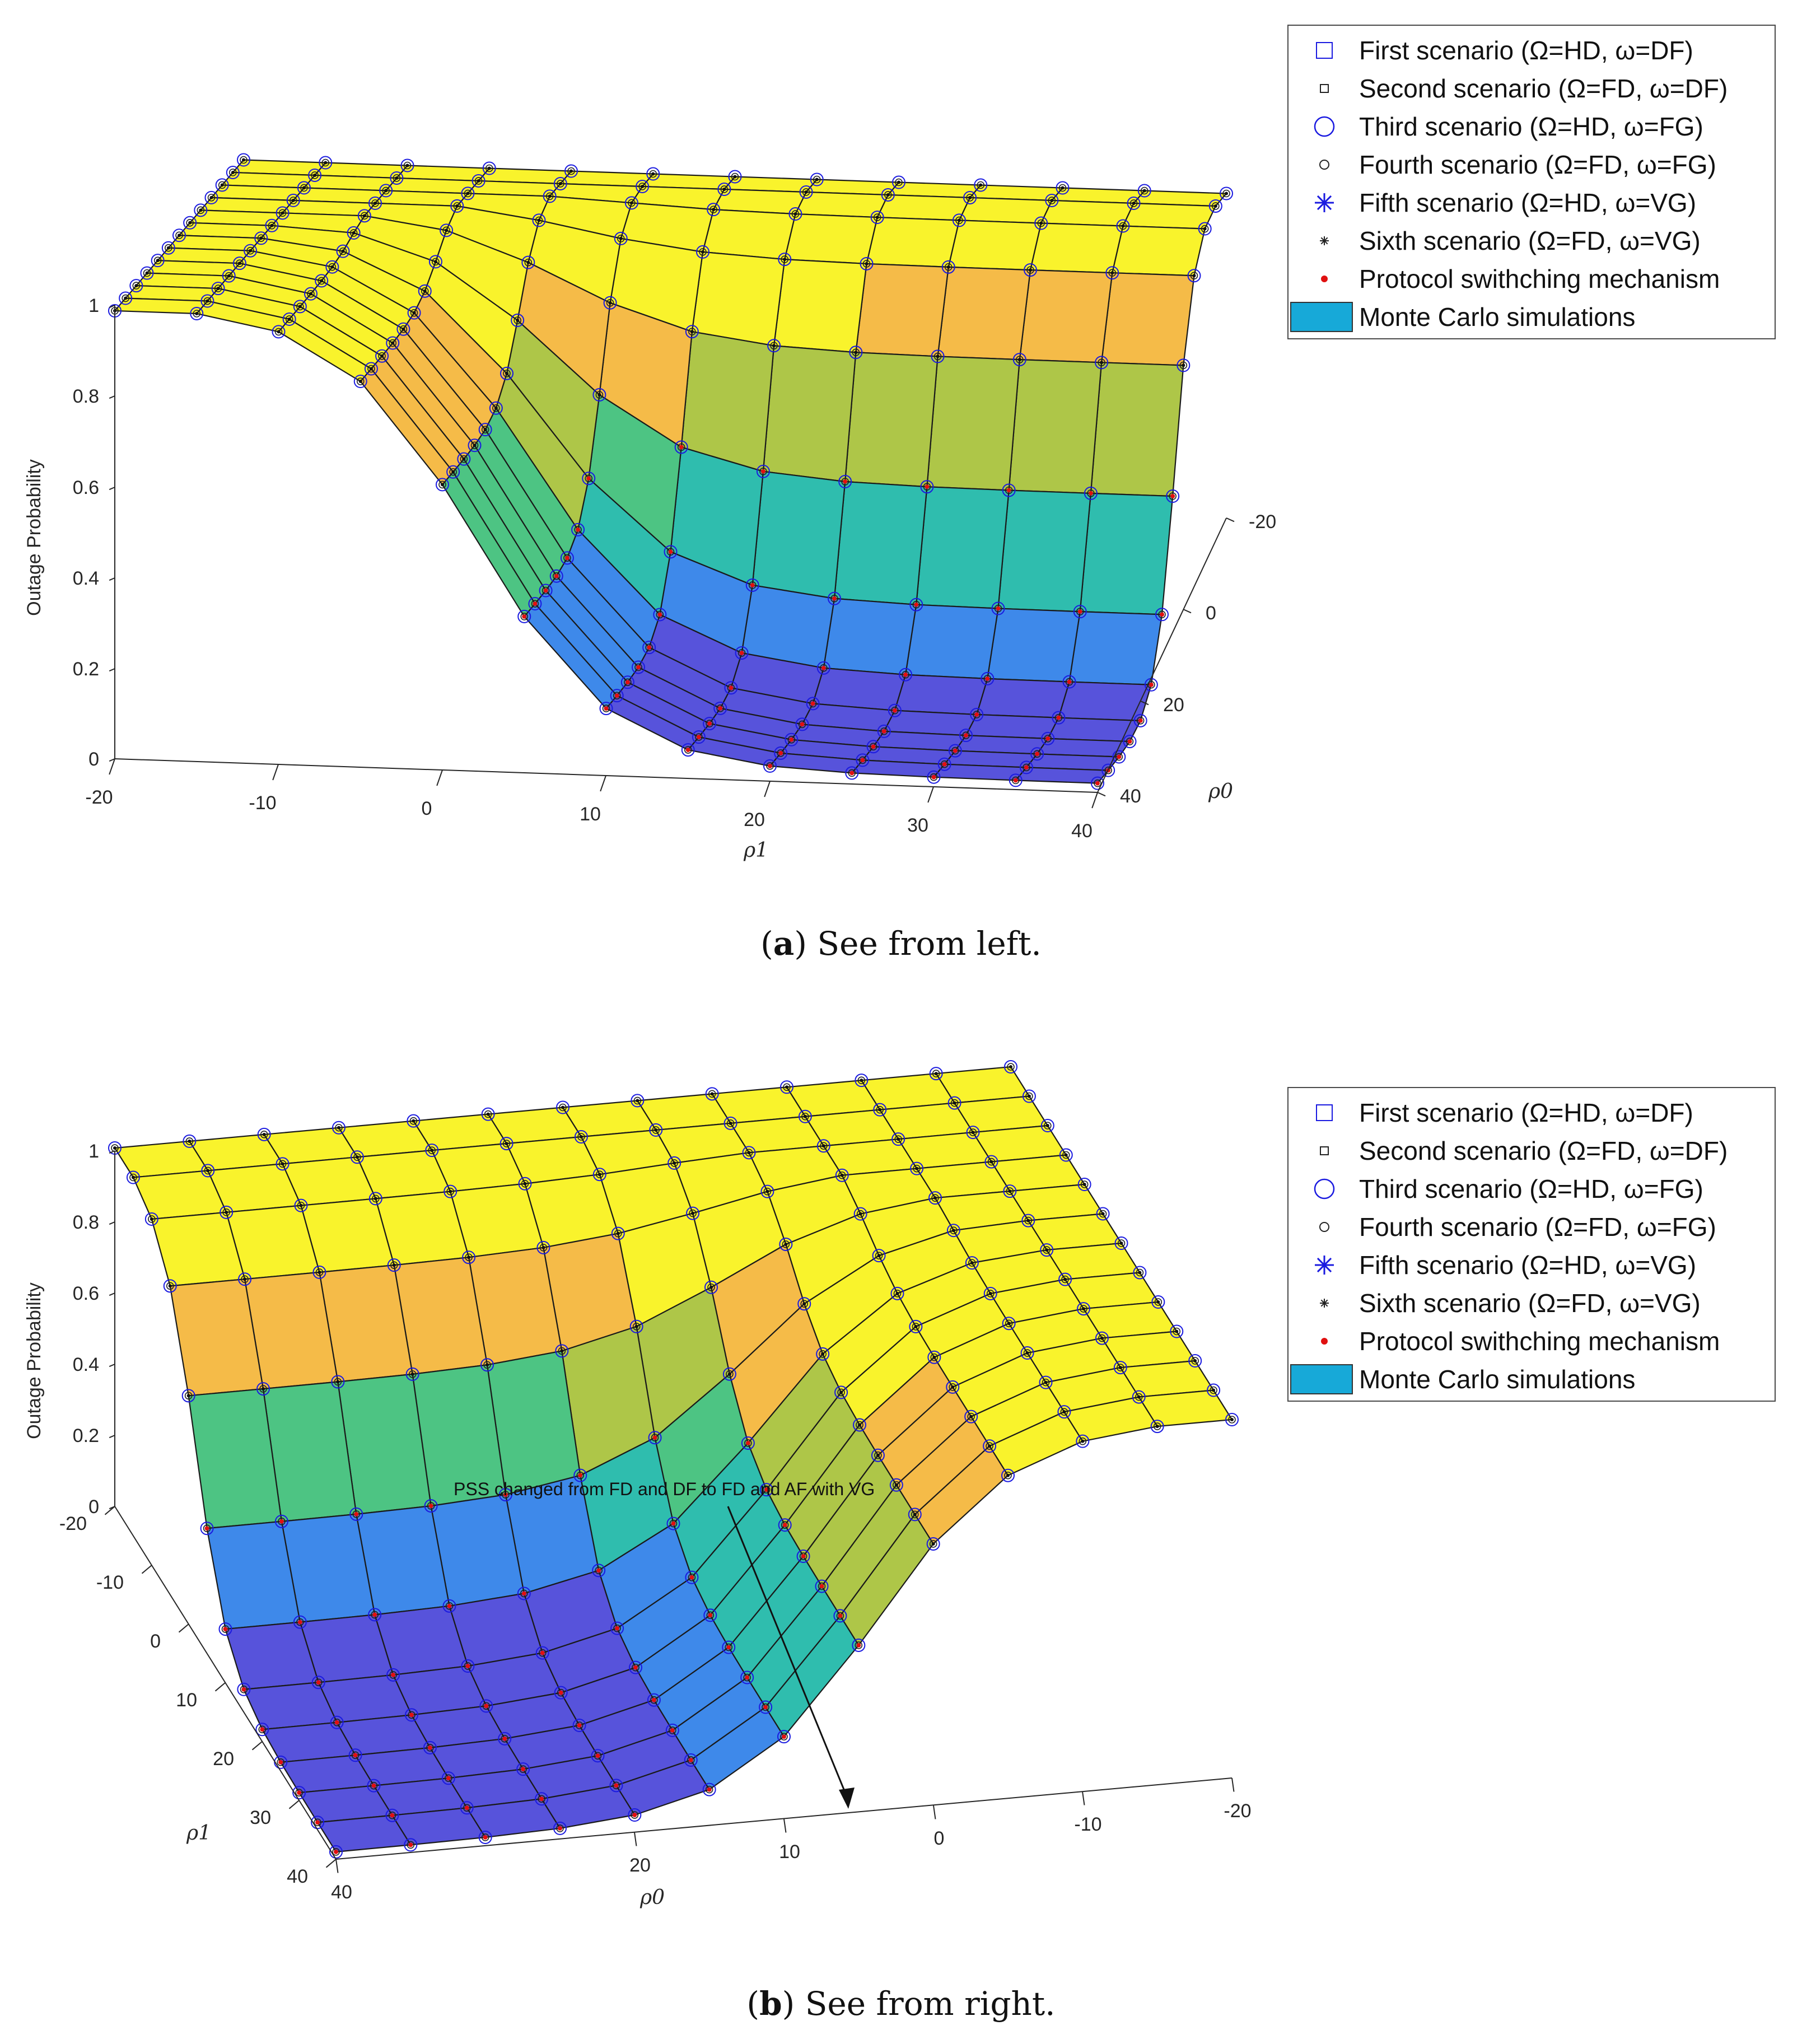  I want to click on legend-entry: Monte Carlo simulations, so click(1497, 1380).